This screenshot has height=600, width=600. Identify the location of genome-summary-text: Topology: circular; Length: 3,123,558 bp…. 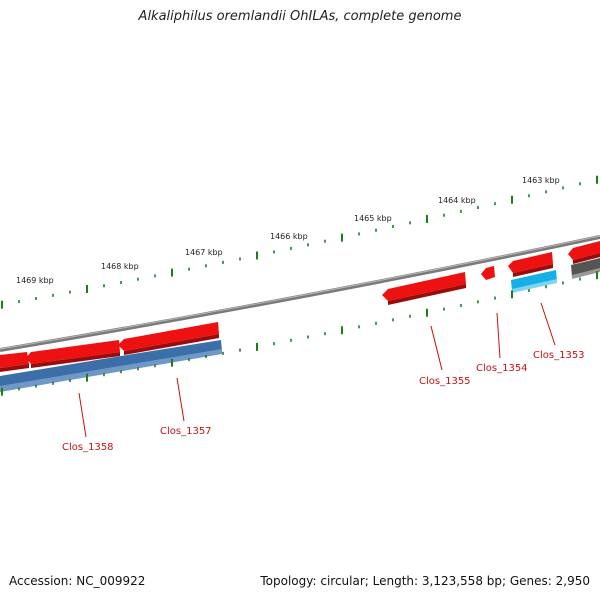
(425, 581).